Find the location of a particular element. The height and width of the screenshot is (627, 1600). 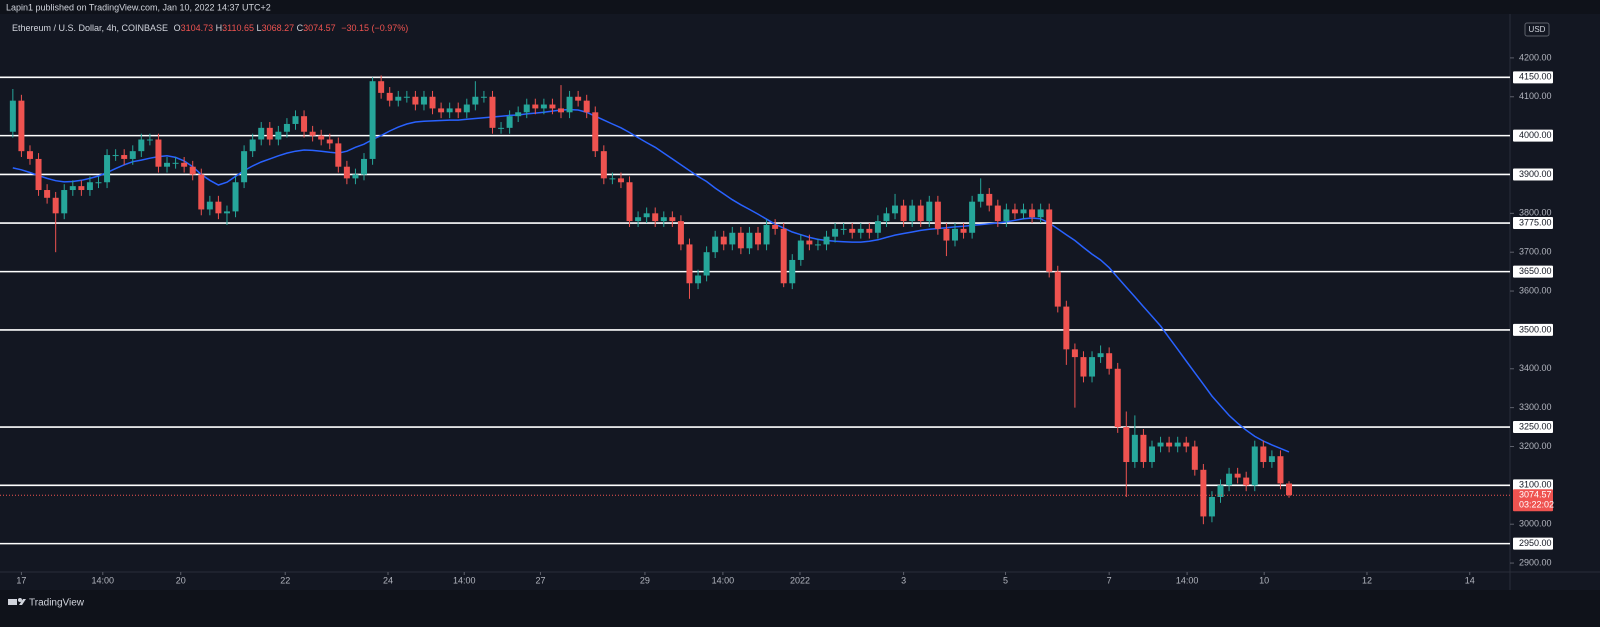

last-price-label: 3074.57 is located at coordinates (1535, 495).